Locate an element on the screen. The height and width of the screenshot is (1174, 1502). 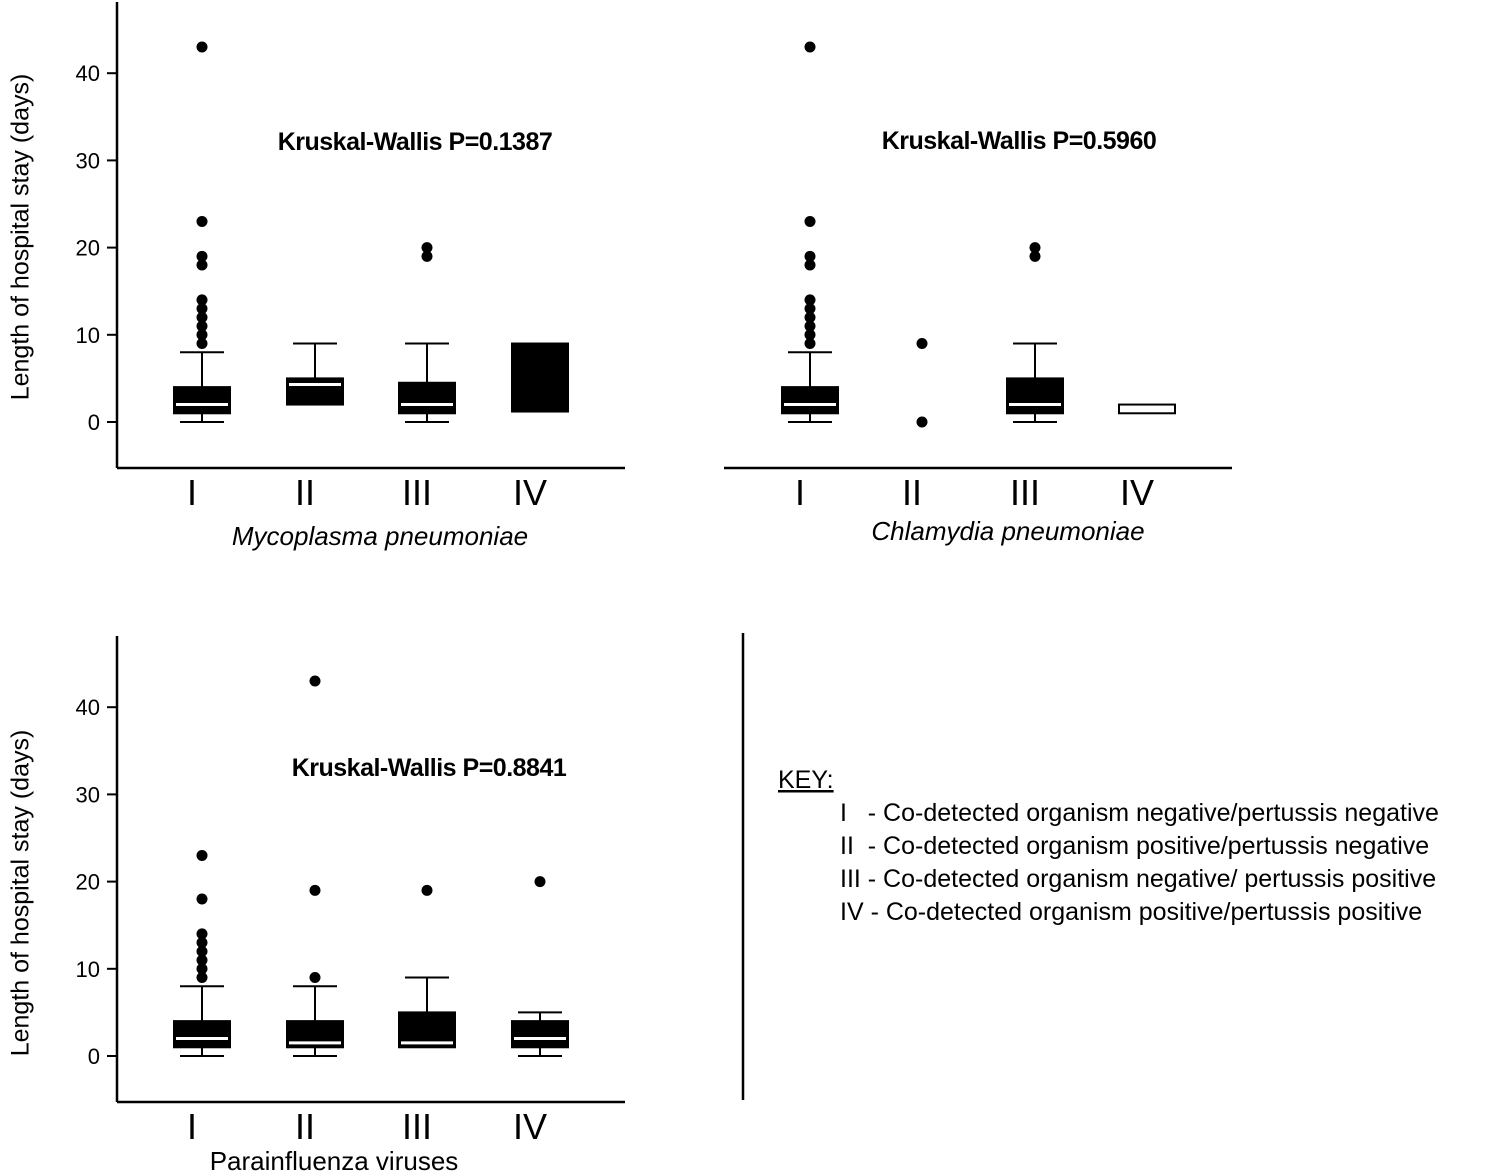
x-axis-label: Chlamydia pneumoniae is located at coordinates (1007, 531).